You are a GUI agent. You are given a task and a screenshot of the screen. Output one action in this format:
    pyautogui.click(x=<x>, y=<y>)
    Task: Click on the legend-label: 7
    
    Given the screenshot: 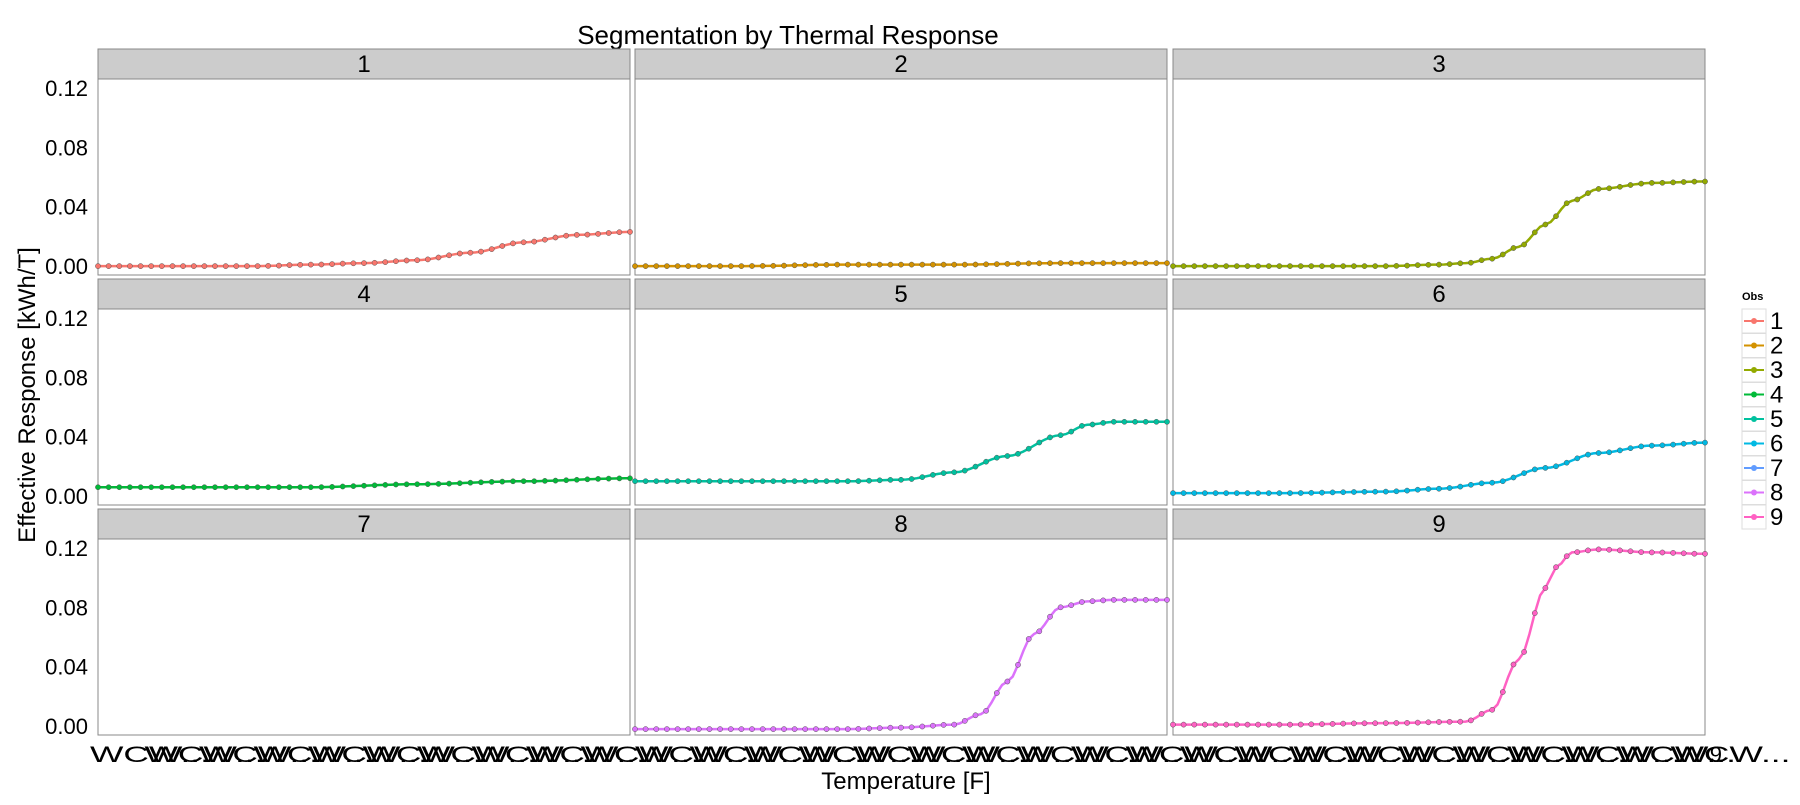 What is the action you would take?
    pyautogui.click(x=1776, y=468)
    